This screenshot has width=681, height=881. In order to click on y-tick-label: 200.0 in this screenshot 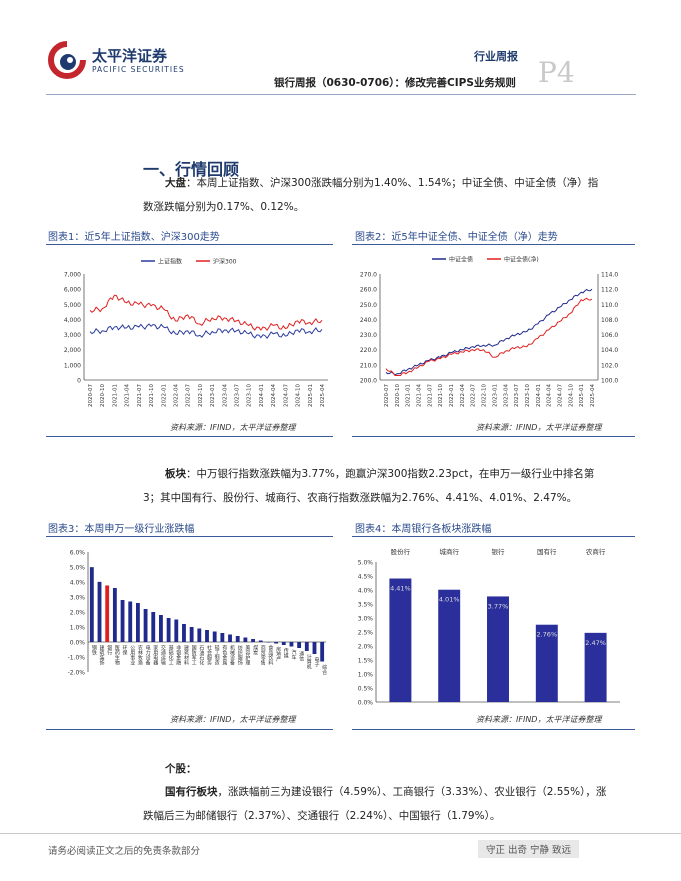, I will do `click(368, 381)`.